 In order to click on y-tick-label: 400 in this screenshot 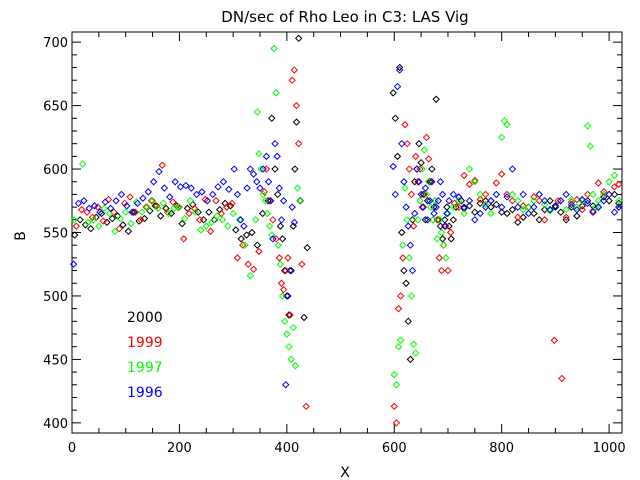, I will do `click(55, 424)`.